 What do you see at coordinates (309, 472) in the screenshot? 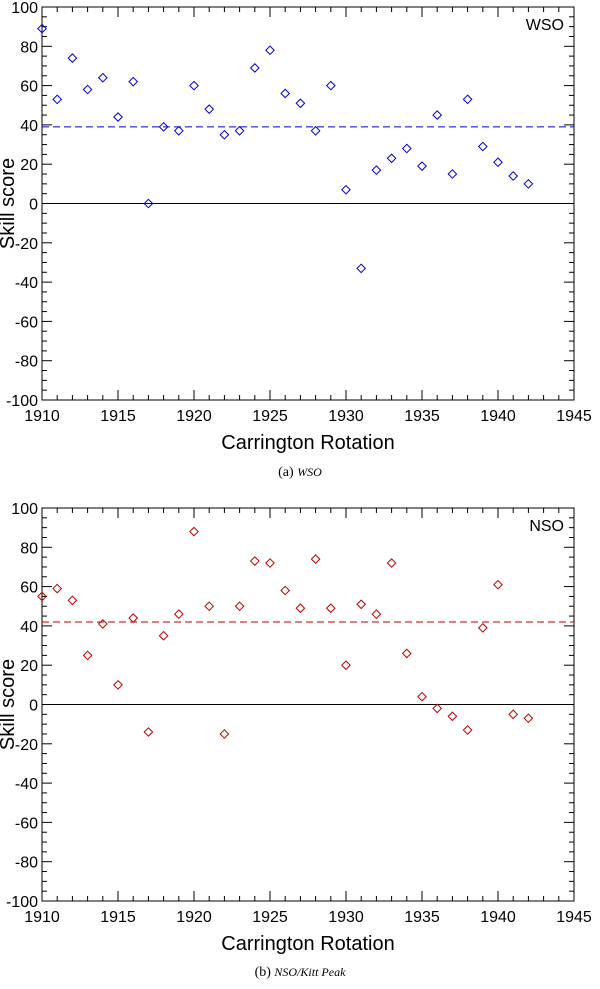
I see `caption-text: WSO` at bounding box center [309, 472].